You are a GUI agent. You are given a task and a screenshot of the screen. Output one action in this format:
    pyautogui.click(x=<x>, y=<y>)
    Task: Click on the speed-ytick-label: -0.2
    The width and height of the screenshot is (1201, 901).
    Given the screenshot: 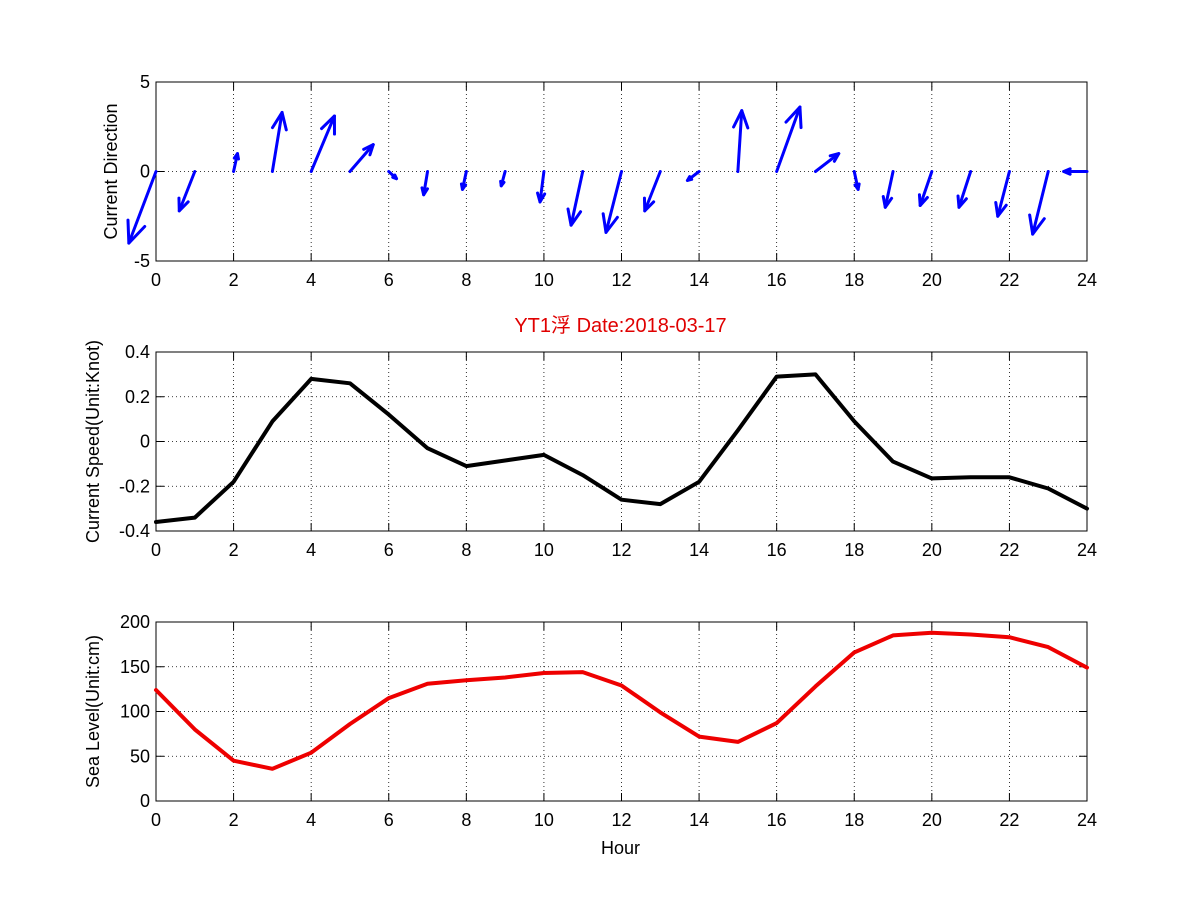 What is the action you would take?
    pyautogui.click(x=134, y=486)
    